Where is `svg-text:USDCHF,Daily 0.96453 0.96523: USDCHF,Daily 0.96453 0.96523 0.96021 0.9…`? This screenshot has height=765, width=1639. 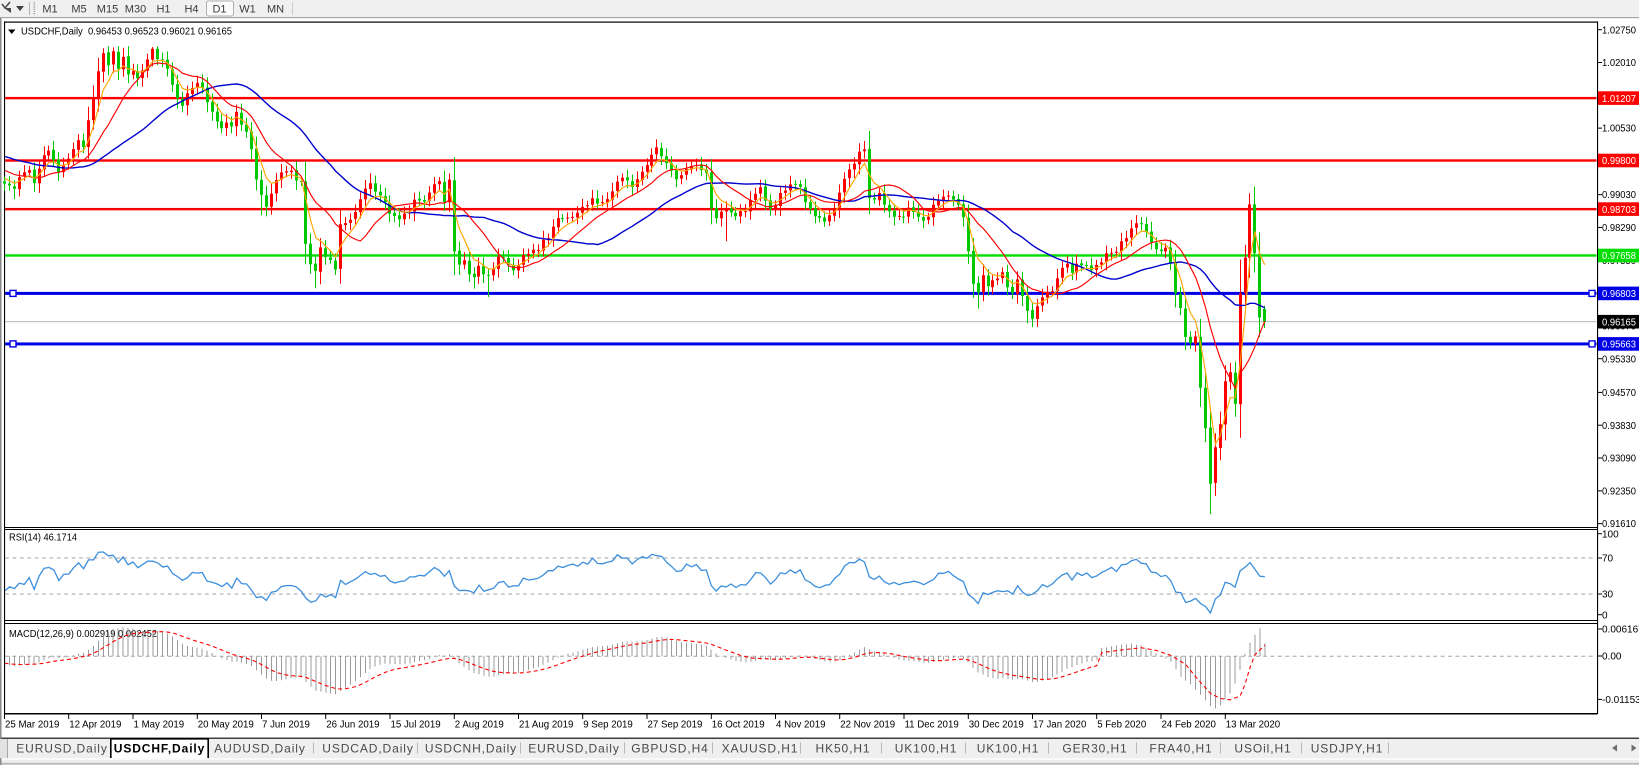
svg-text:USDCHF,Daily 0.96453 0.96523: USDCHF,Daily 0.96453 0.96523 0.96021 0.9… is located at coordinates (126, 32).